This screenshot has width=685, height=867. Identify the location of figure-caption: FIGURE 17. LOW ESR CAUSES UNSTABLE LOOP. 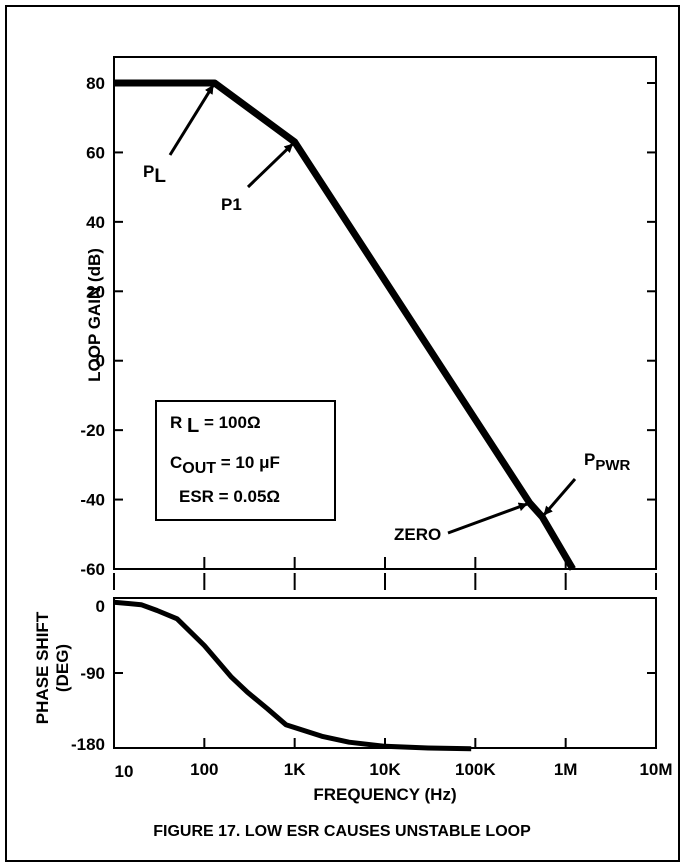
(342, 831).